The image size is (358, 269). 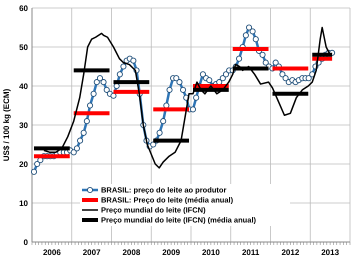 What do you see at coordinates (24, 164) in the screenshot?
I see `y-tick-label: 20` at bounding box center [24, 164].